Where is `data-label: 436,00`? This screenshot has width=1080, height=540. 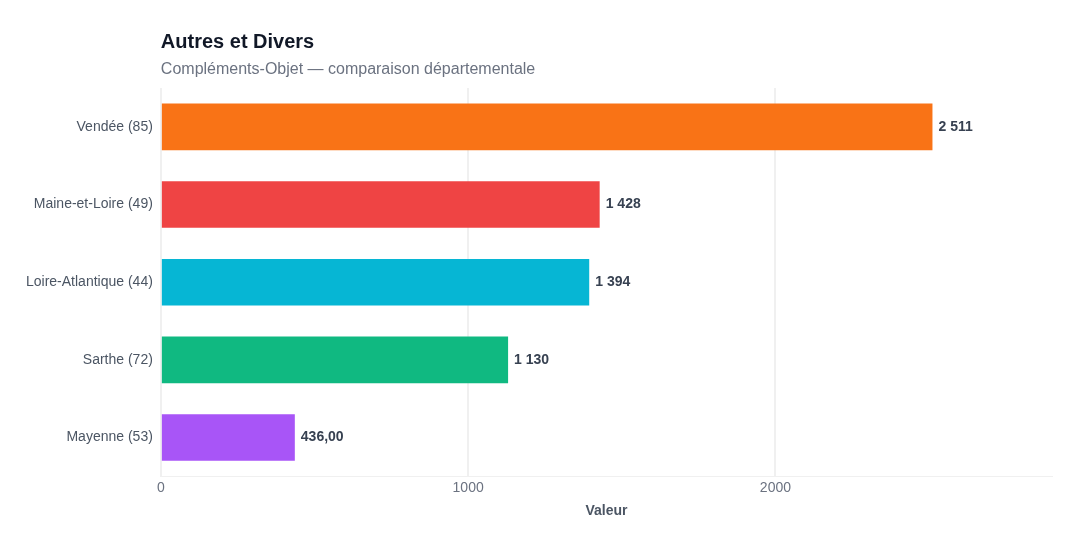
data-label: 436,00 is located at coordinates (322, 436).